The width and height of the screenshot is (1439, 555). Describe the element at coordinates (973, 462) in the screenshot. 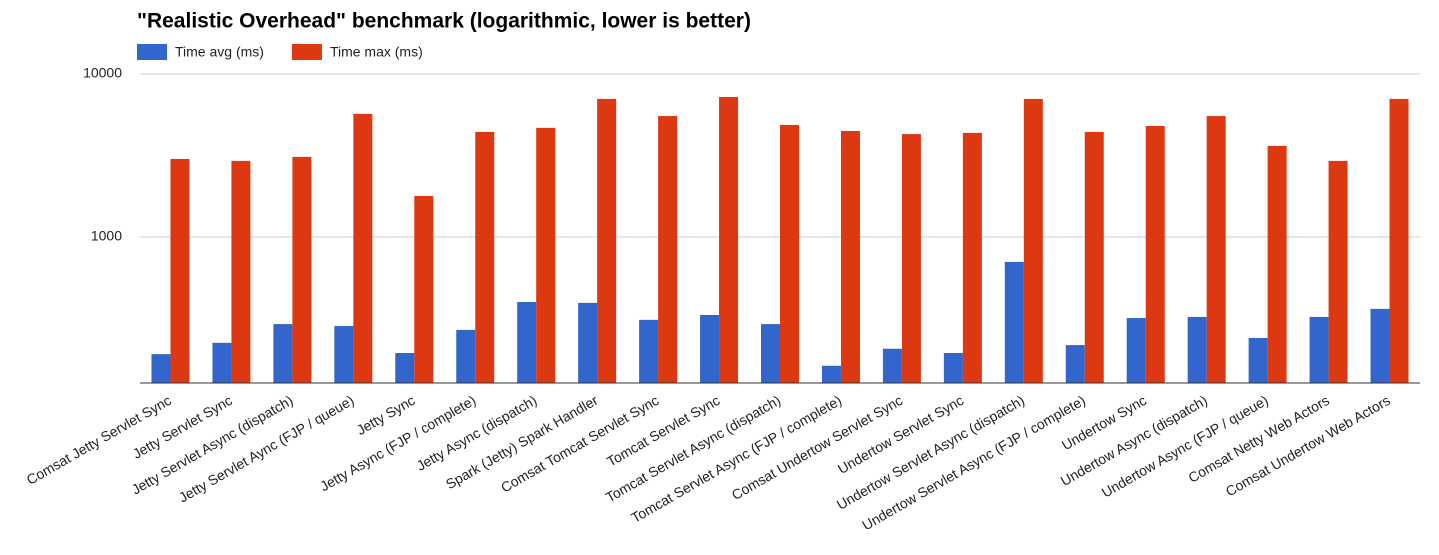

I see `x-tick-label: Undertow Servlet Async (FJP / complete)` at that location.